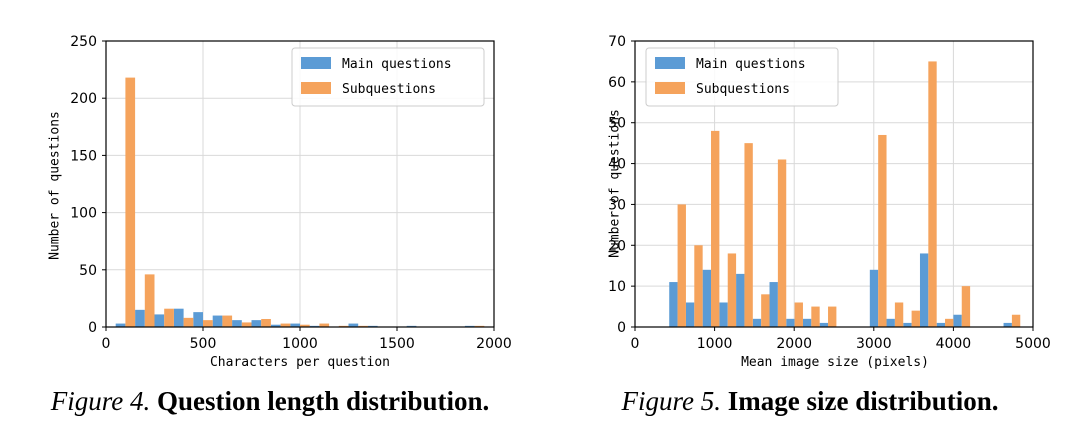 Image resolution: width=1080 pixels, height=446 pixels. Describe the element at coordinates (671, 401) in the screenshot. I see `figure-5-label: Figure 5.` at that location.